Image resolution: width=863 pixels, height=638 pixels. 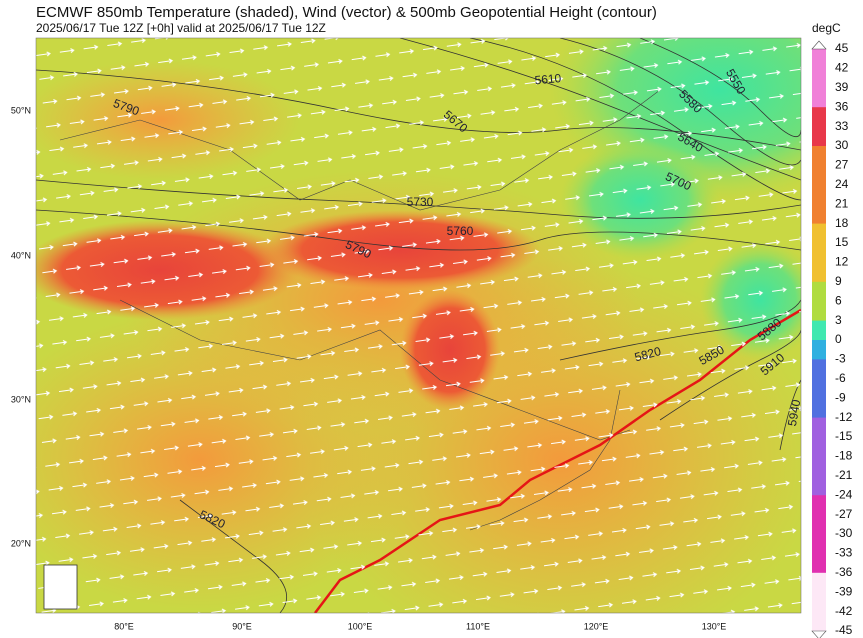 I want to click on longitude-label: 100°E, so click(x=360, y=626).